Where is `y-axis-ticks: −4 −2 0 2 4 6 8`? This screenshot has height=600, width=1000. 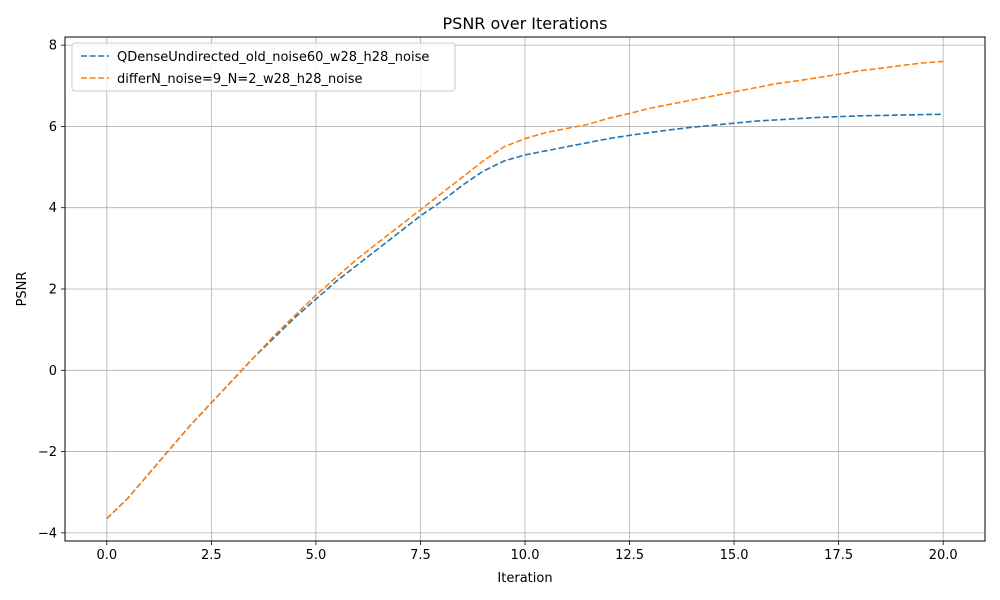 y-axis-ticks: −4 −2 0 2 4 6 8 is located at coordinates (51, 290).